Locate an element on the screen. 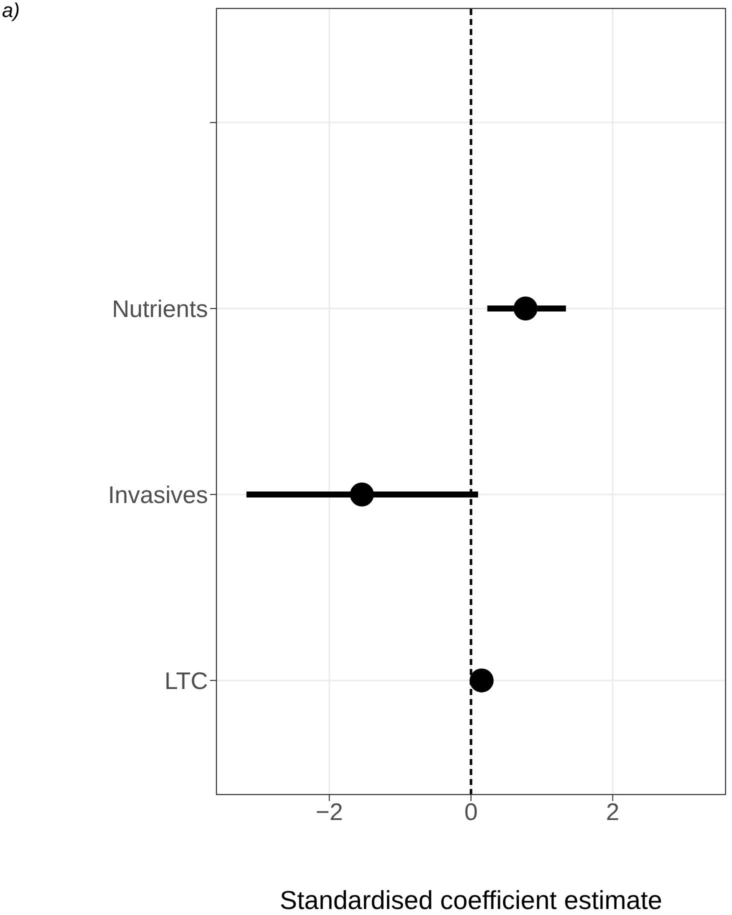  y-tick-label: Nutrients is located at coordinates (160, 310).